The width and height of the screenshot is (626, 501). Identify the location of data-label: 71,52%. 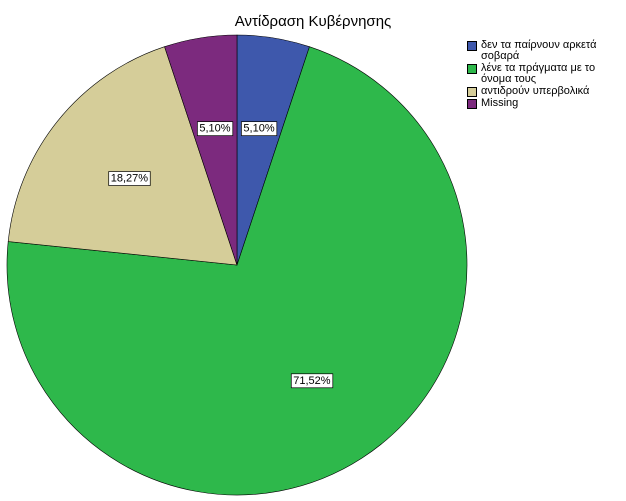
(312, 381).